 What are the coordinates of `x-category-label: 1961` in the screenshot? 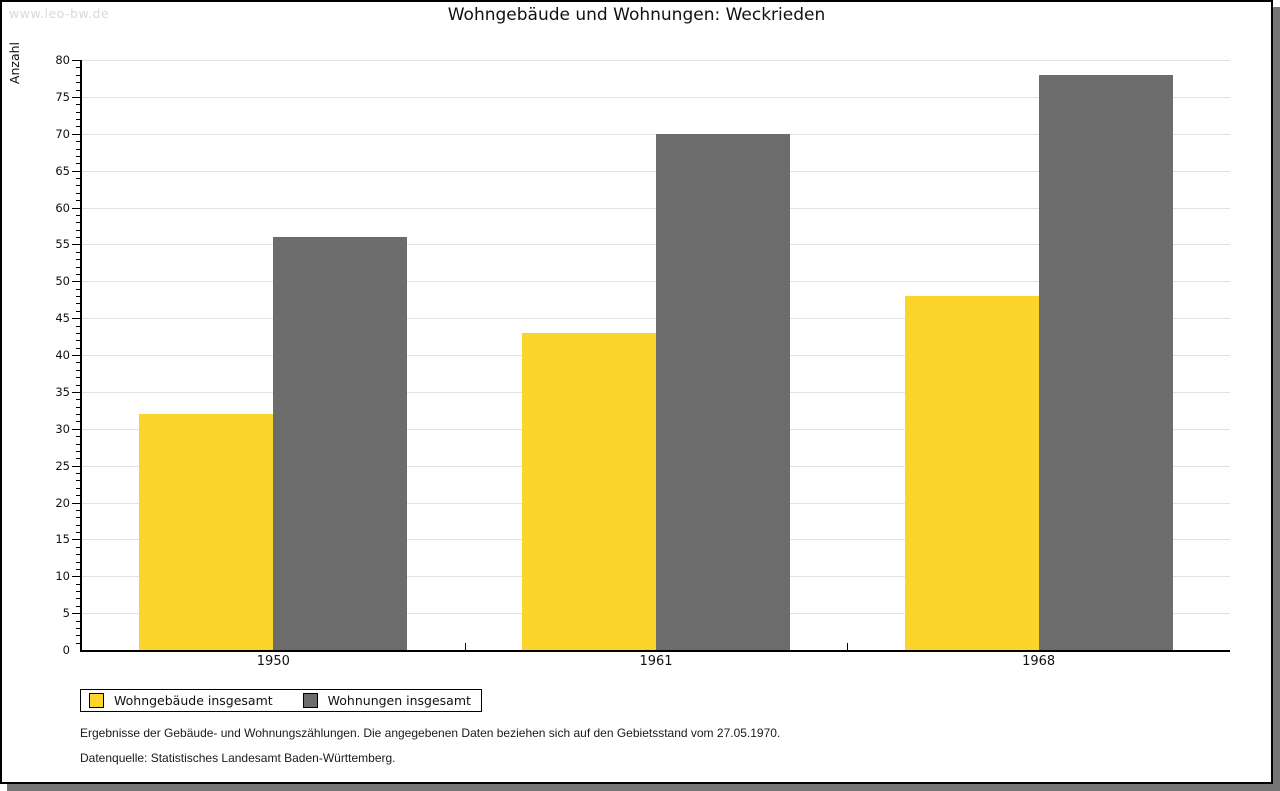 It's located at (656, 661).